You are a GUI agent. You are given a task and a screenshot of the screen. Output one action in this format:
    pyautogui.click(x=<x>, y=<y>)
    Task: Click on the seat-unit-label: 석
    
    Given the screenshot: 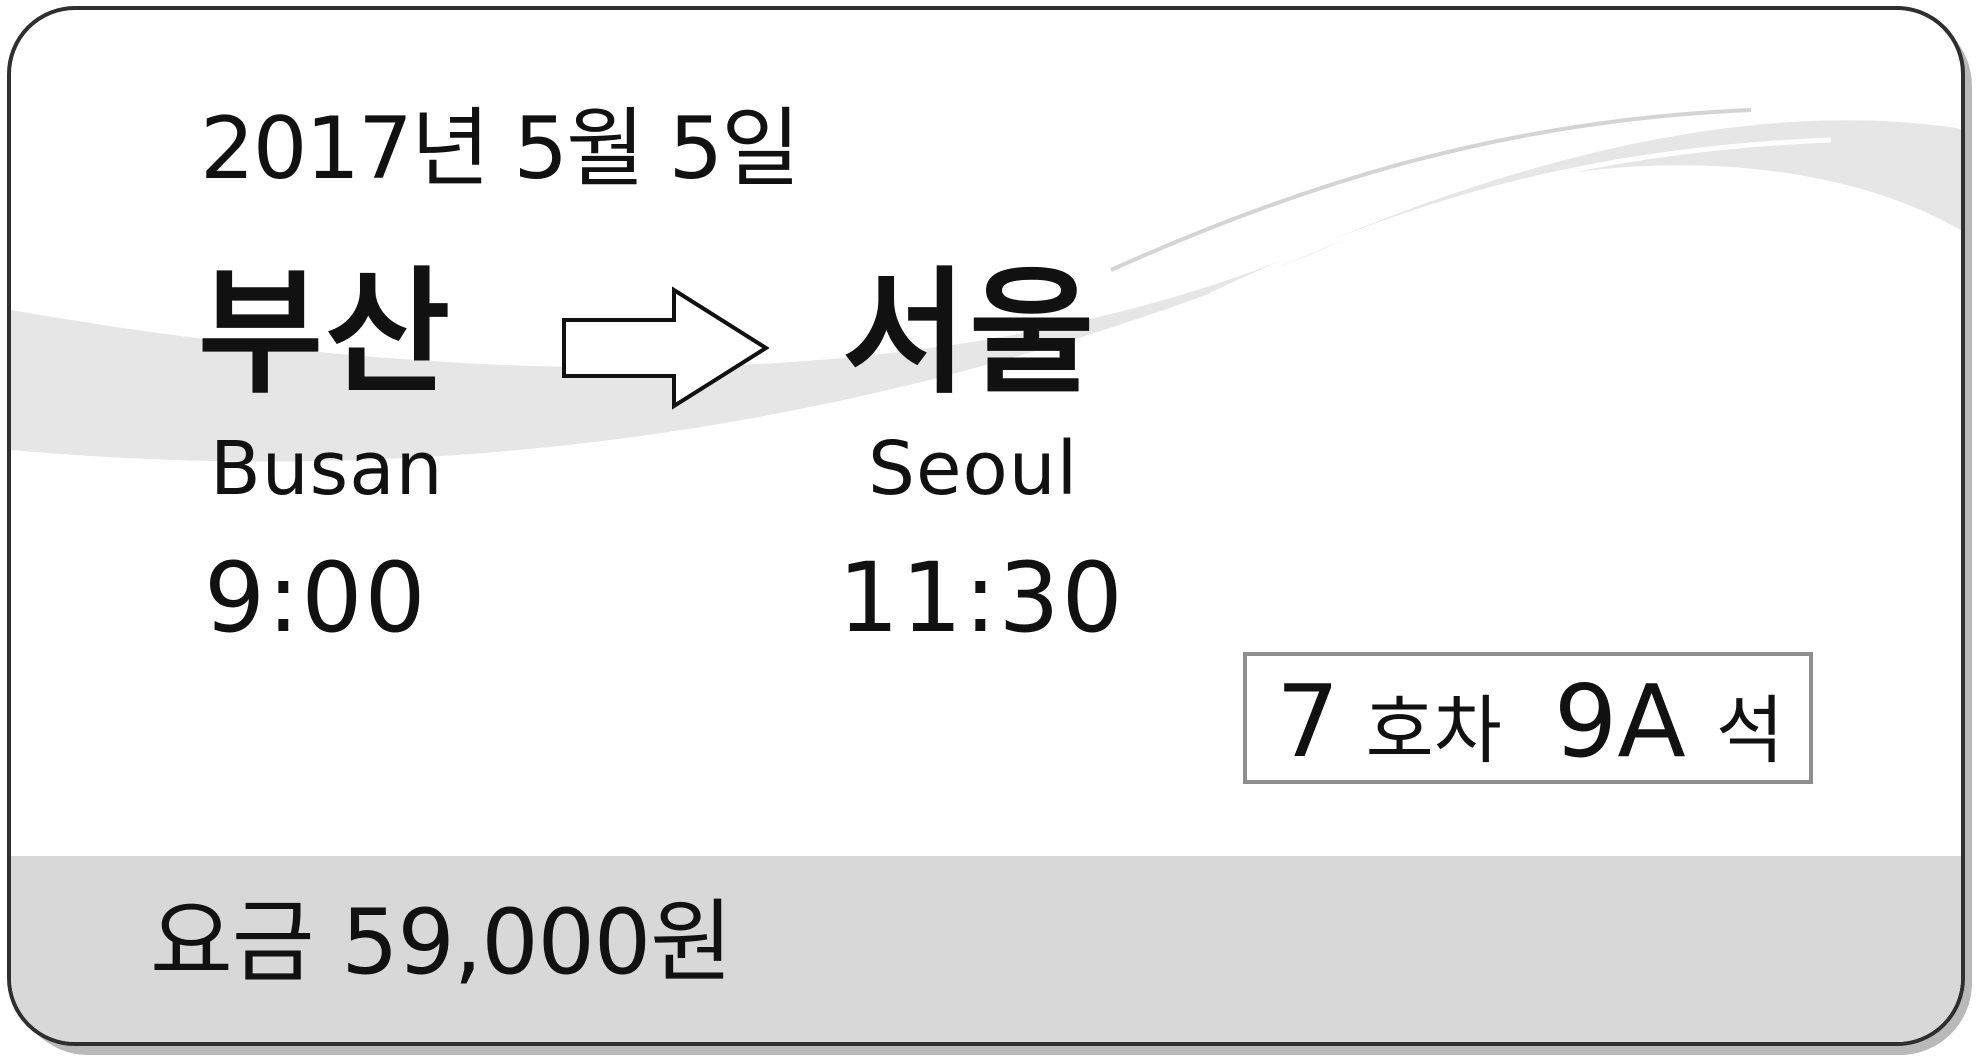 What is the action you would take?
    pyautogui.click(x=1749, y=731)
    